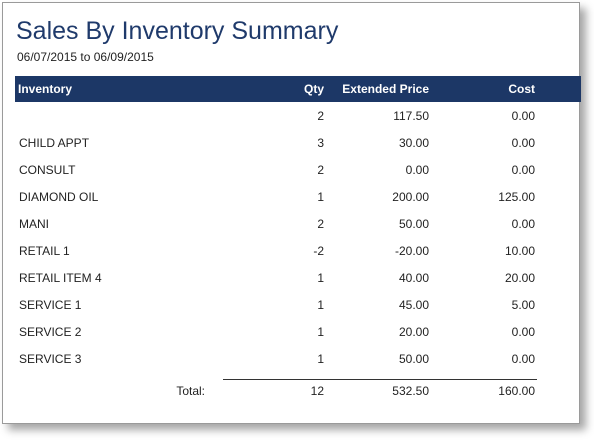 This screenshot has height=442, width=594. Describe the element at coordinates (298, 146) in the screenshot. I see `table-row: CHILD APPT 3 30.00 0.00` at that location.